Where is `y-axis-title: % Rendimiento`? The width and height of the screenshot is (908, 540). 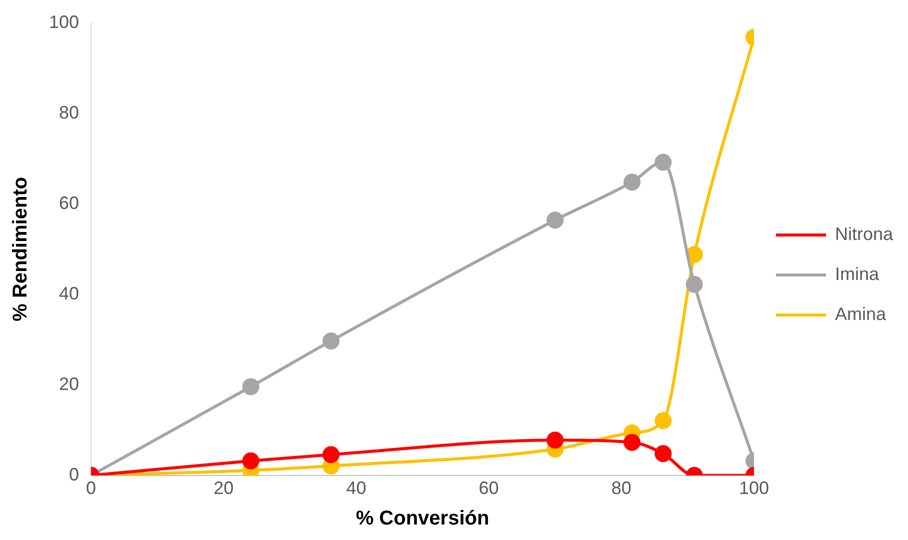
y-axis-title: % Rendimiento is located at coordinates (21, 249).